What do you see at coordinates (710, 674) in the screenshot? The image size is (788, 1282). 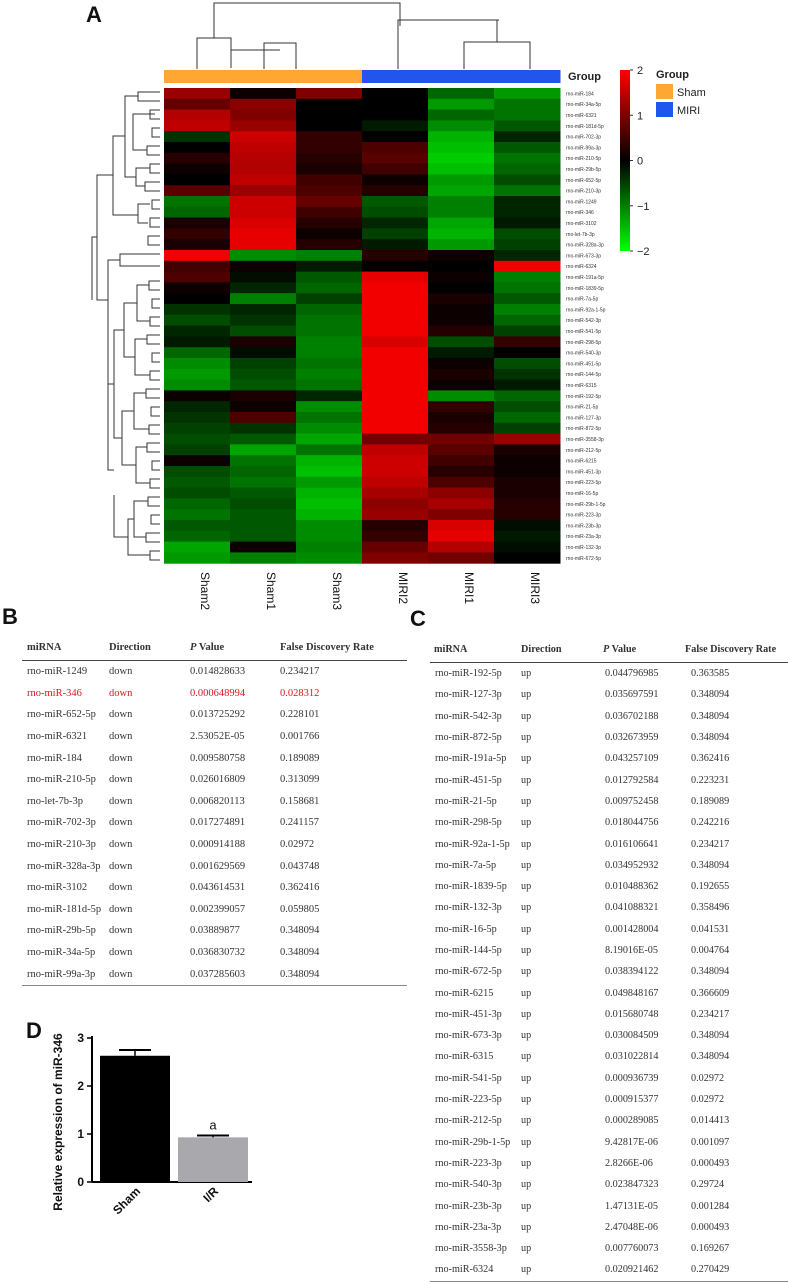 I see `cell-fdr: 0.363585` at bounding box center [710, 674].